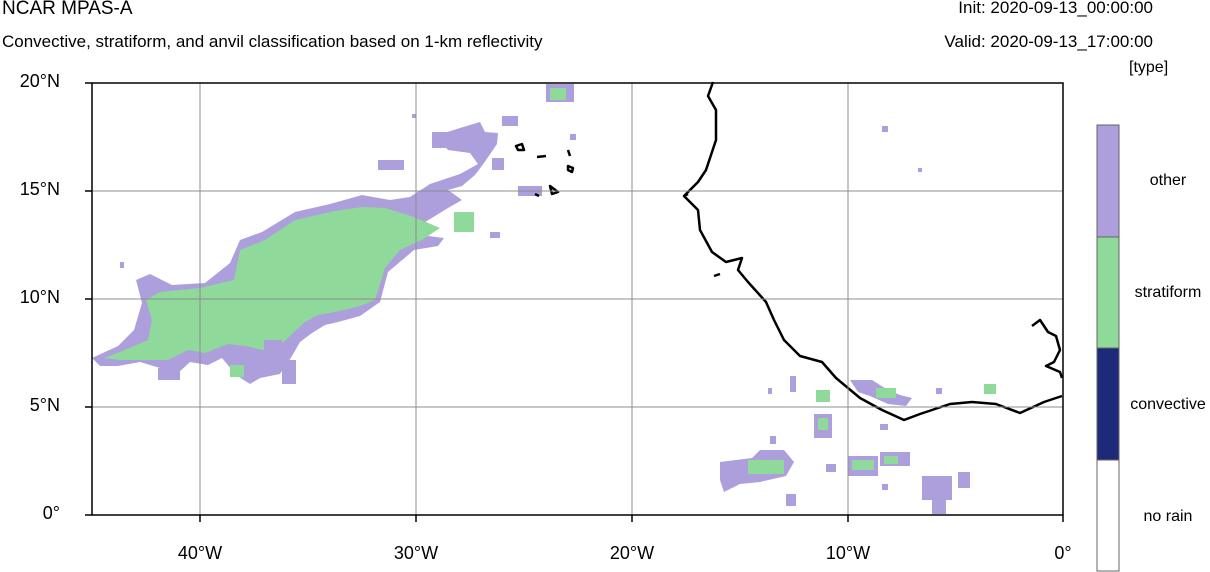  Describe the element at coordinates (272, 283) in the screenshot. I see `field-stratiform-main` at that location.